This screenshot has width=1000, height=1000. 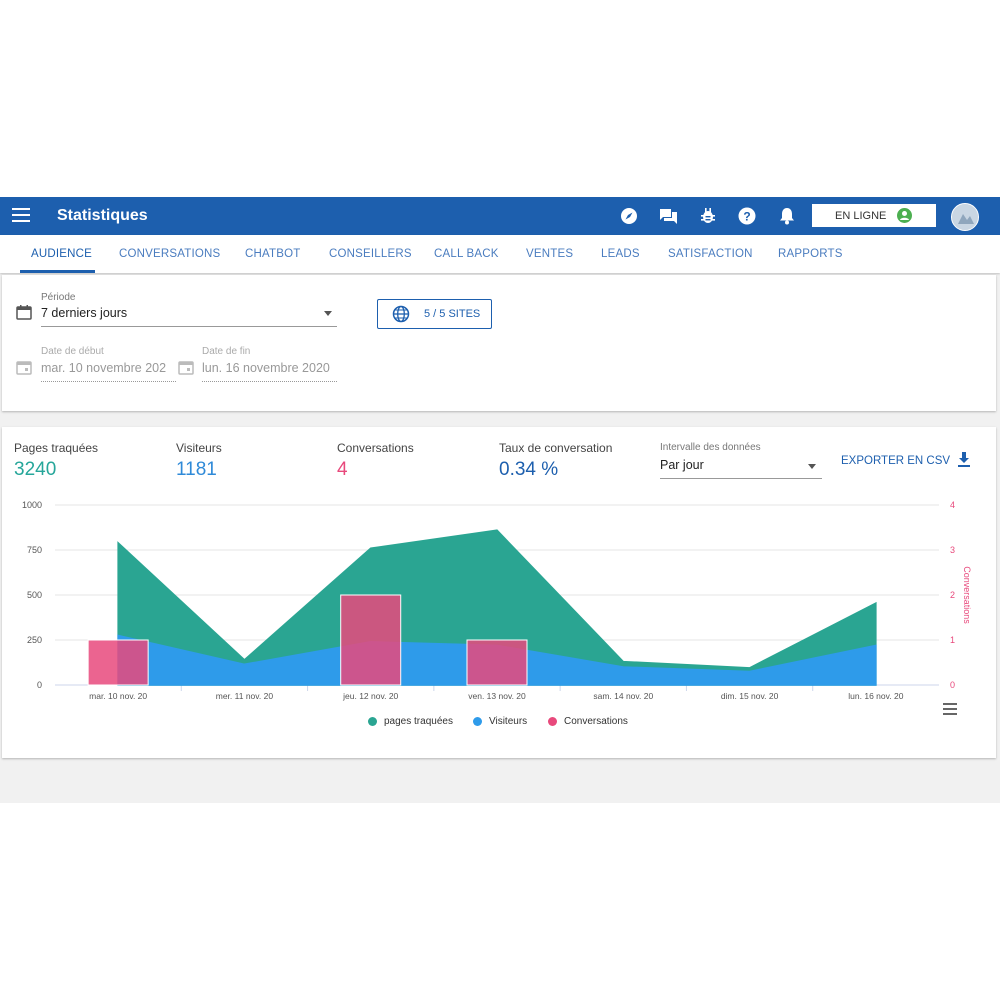 I want to click on x-tick-label: lun. 16 nov. 20, so click(x=875, y=696).